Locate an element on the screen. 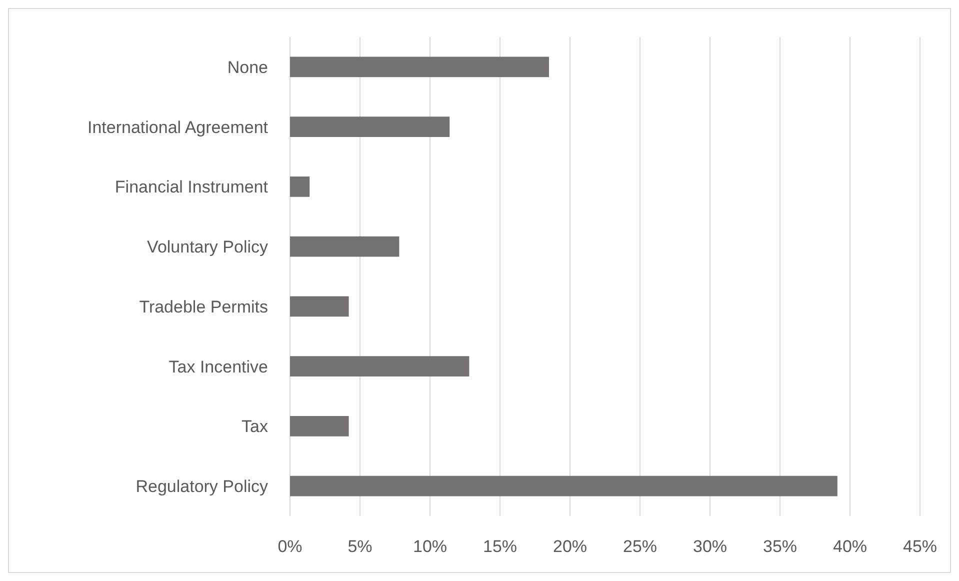 The width and height of the screenshot is (959, 581). y-tick-label: Voluntary Policy is located at coordinates (207, 247).